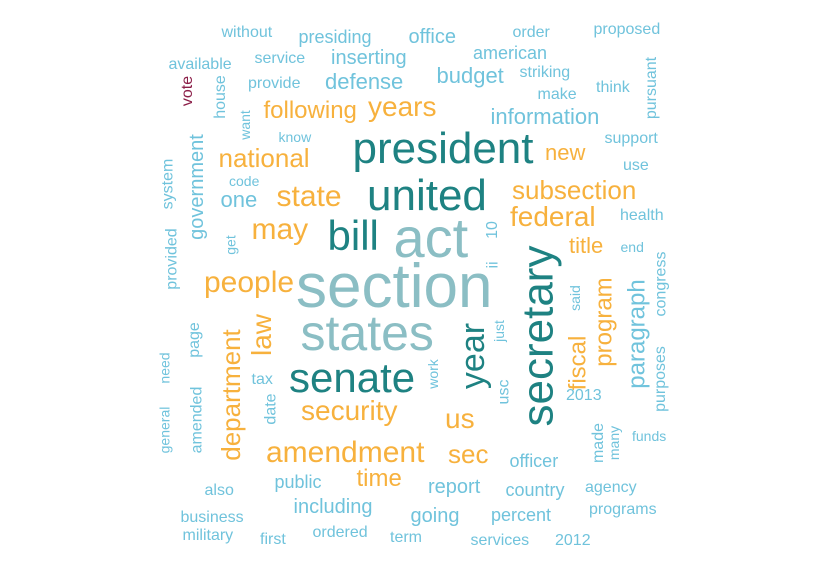 Image resolution: width=827 pixels, height=569 pixels. What do you see at coordinates (623, 509) in the screenshot?
I see `word-programs: programs` at bounding box center [623, 509].